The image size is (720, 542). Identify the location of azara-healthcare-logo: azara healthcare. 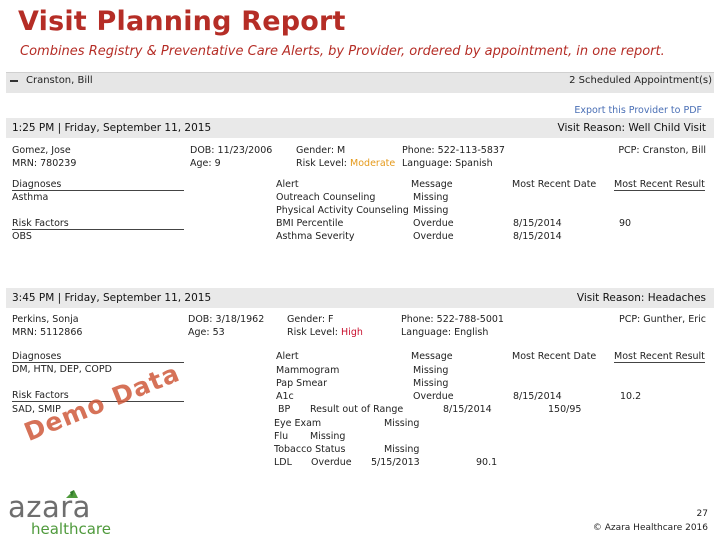
(78, 515).